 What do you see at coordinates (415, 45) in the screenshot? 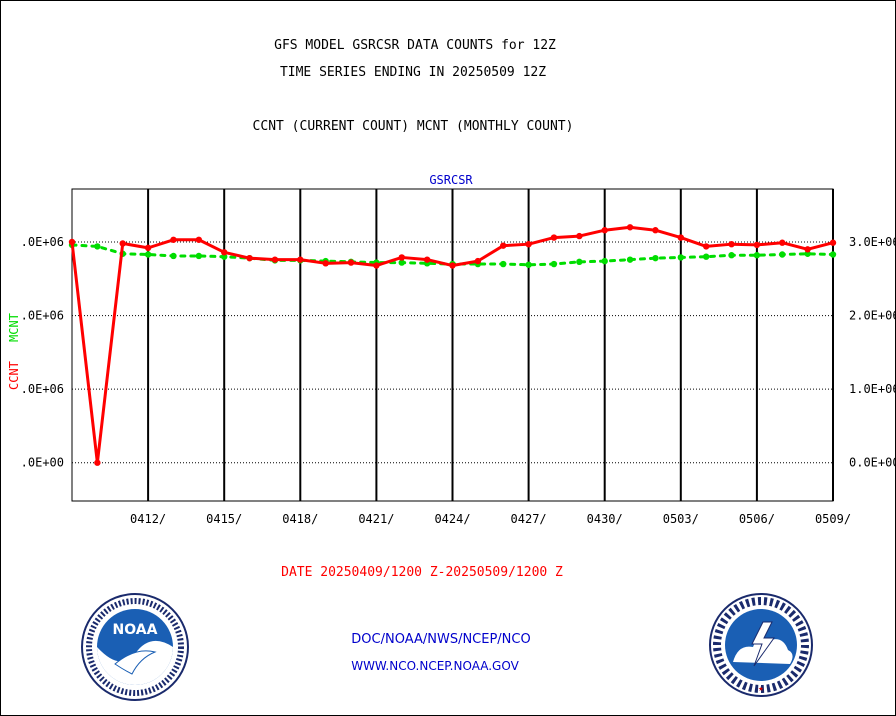
I see `chart-title-line1: GFS MODEL GSRCSR DATA COUNTS for 12Z` at bounding box center [415, 45].